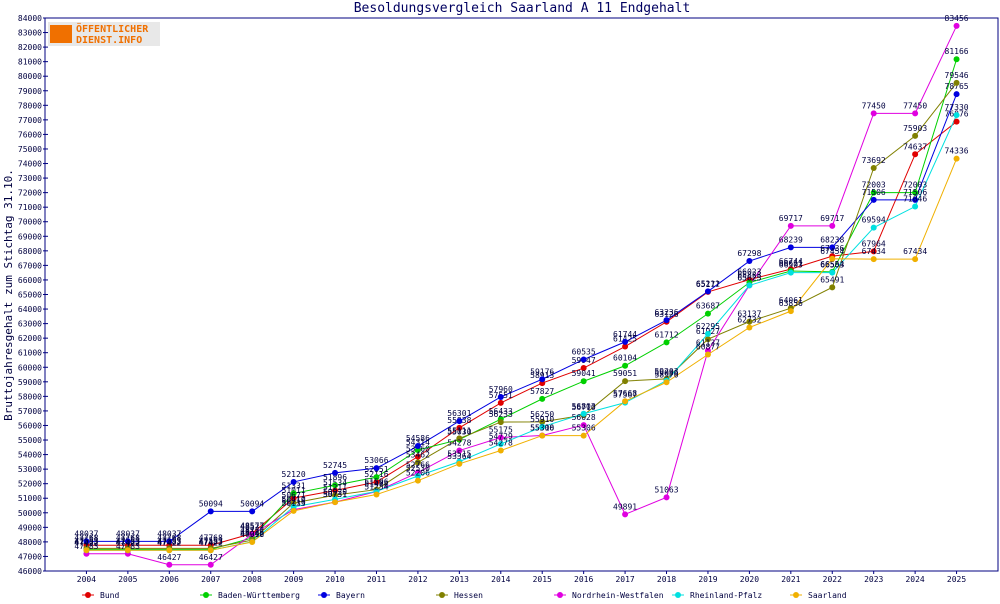 This screenshot has height=604, width=1000. Describe the element at coordinates (915, 185) in the screenshot. I see `data-label: 72003` at that location.